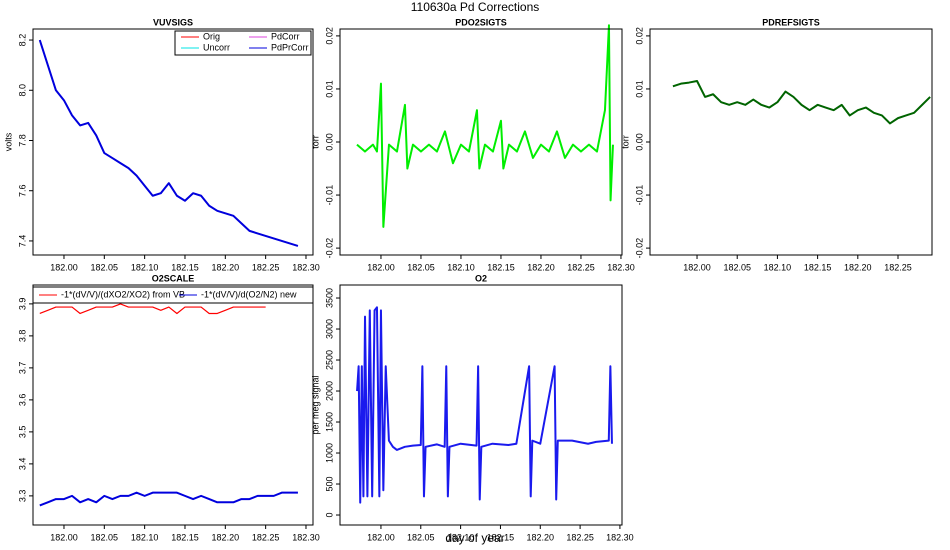  Describe the element at coordinates (22, 496) in the screenshot. I see `y-tick-label: 3.3` at that location.